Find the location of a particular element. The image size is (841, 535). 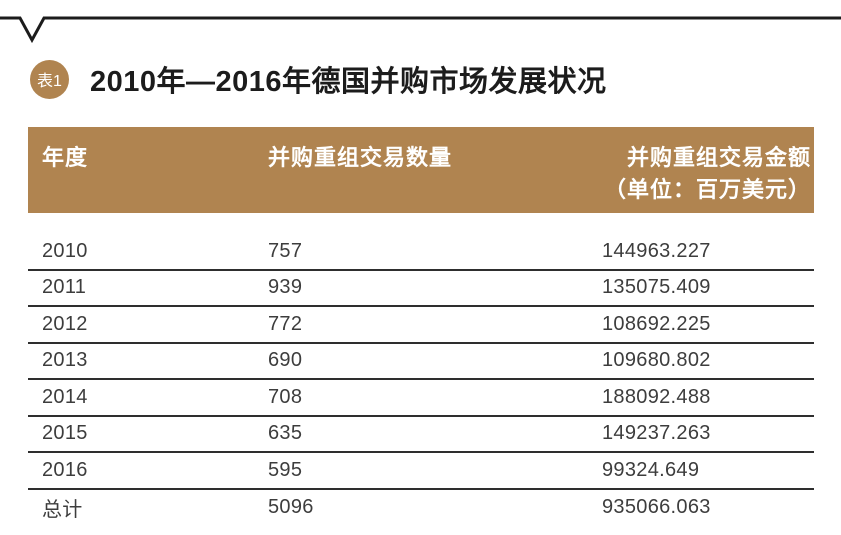

table-row: 2015 635 149237.263 is located at coordinates (421, 435).